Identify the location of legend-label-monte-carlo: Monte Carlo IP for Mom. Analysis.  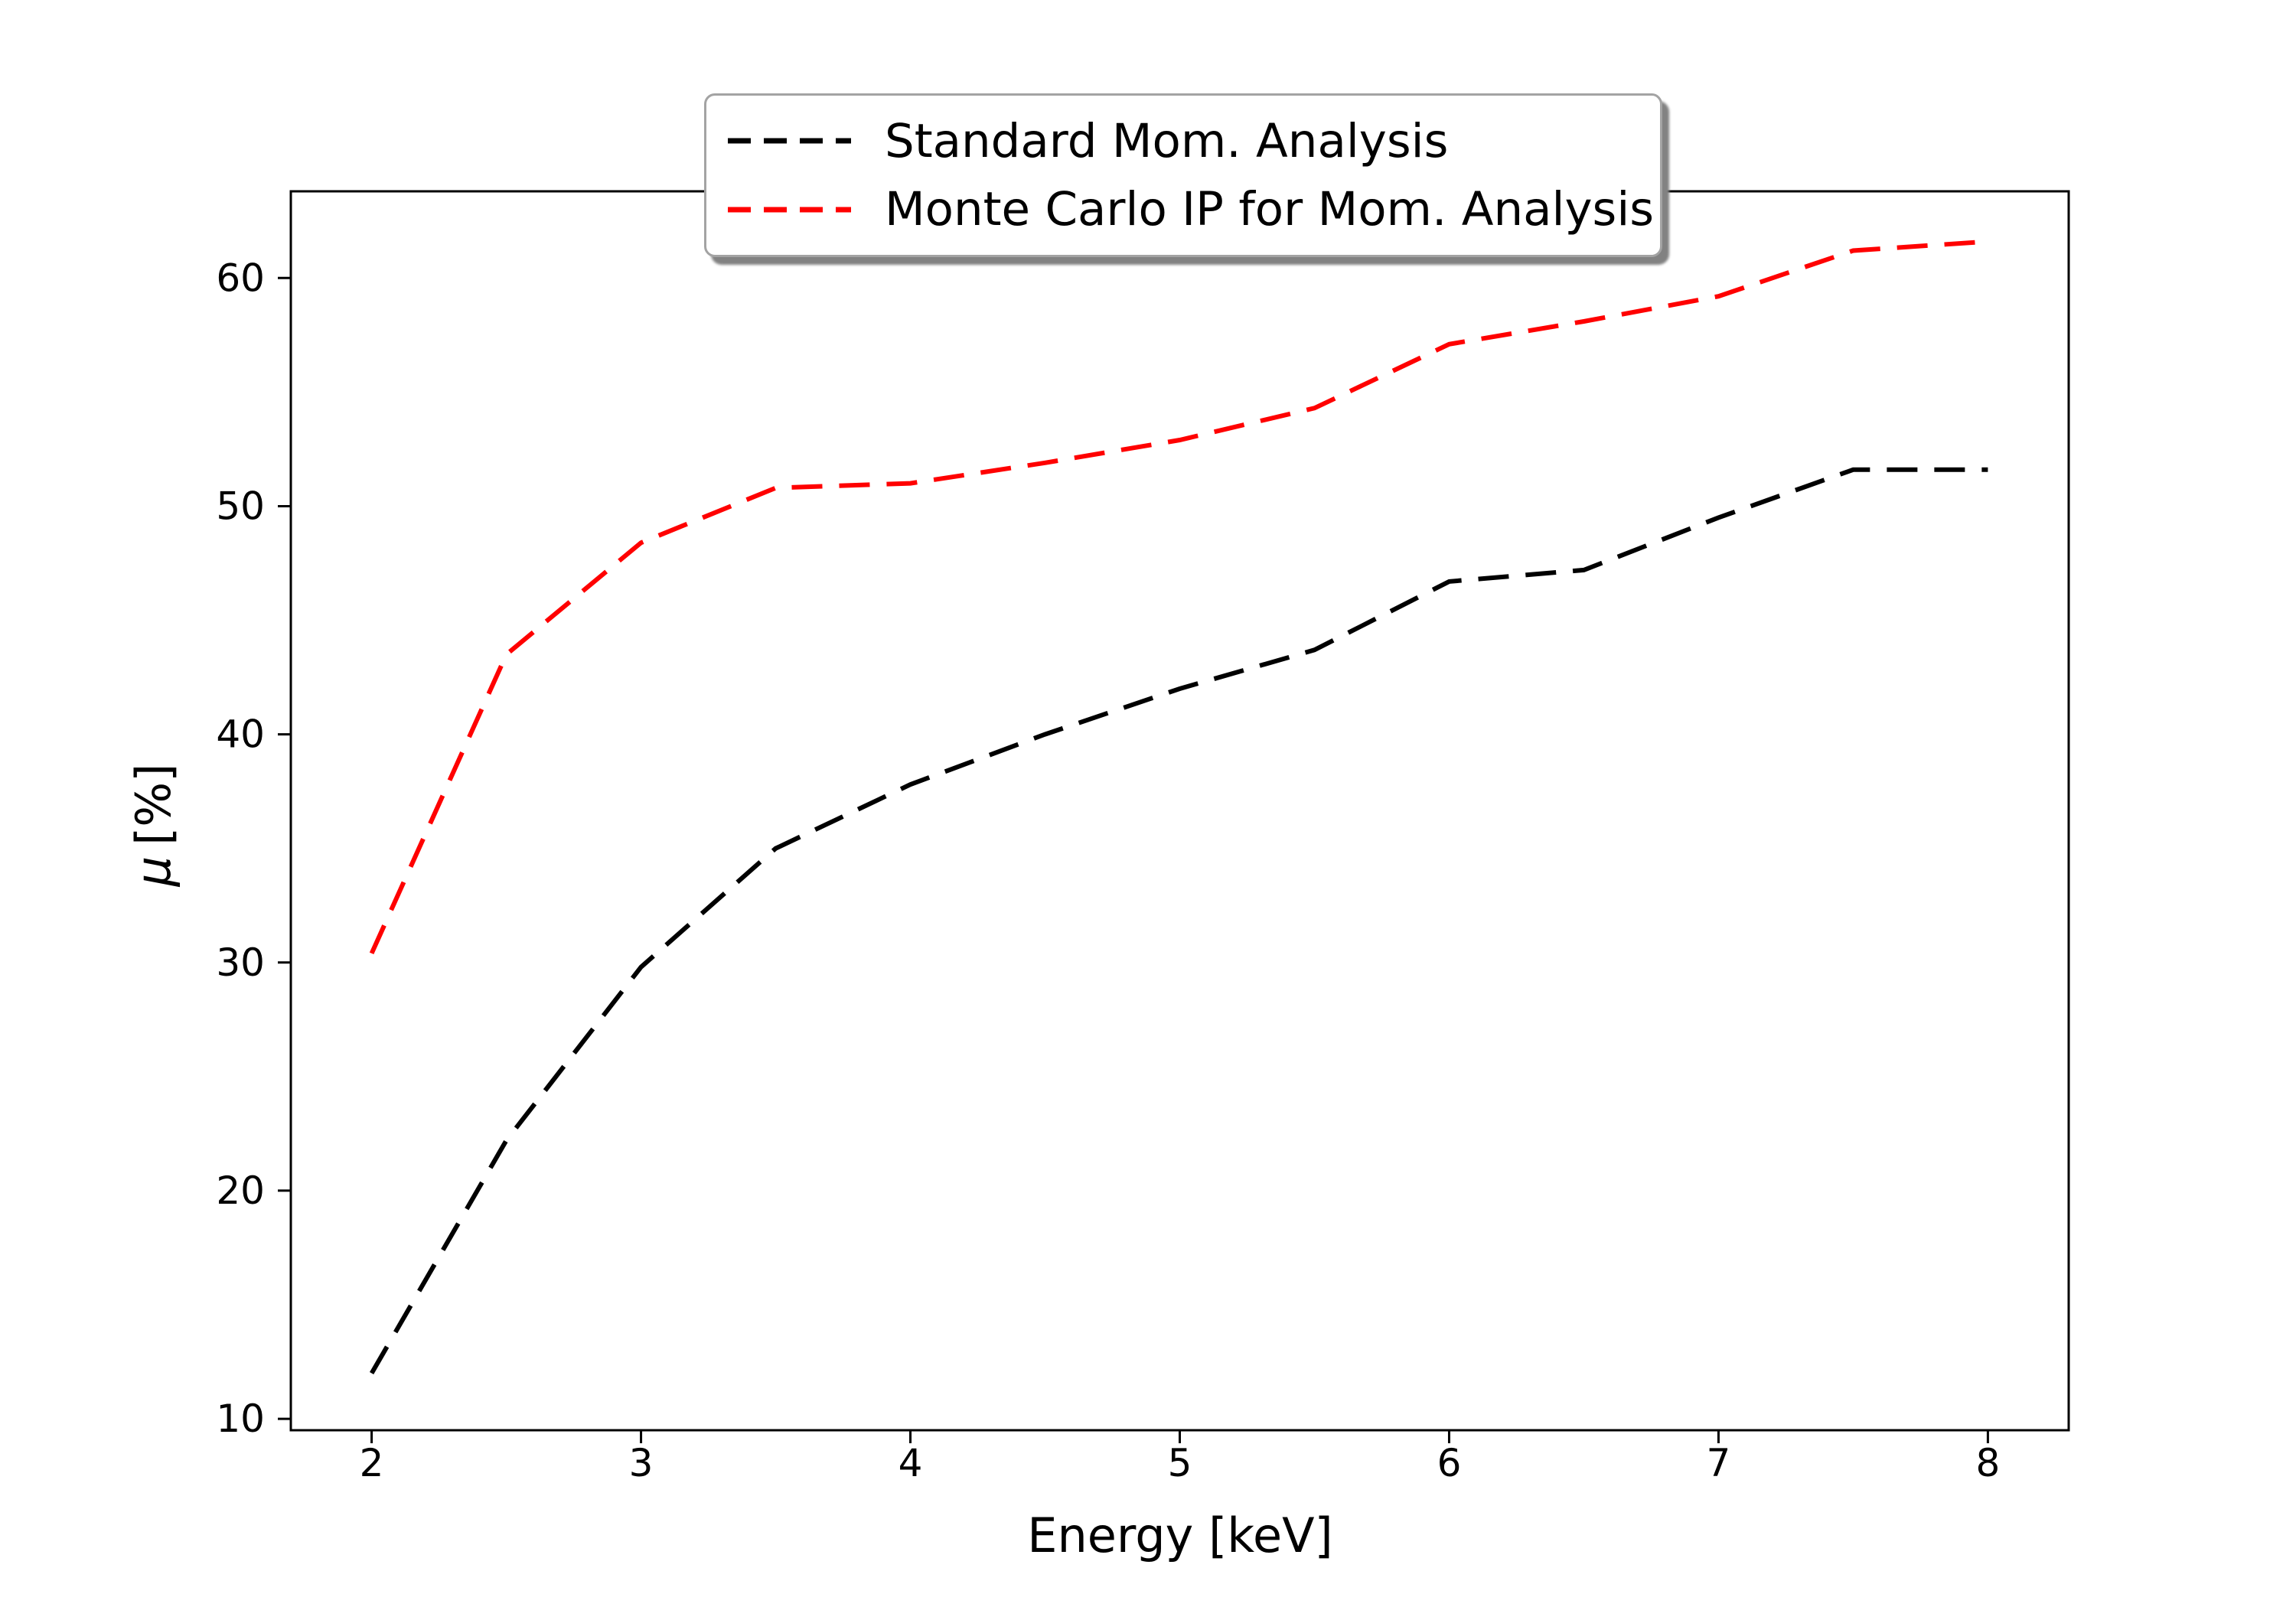
(1270, 209).